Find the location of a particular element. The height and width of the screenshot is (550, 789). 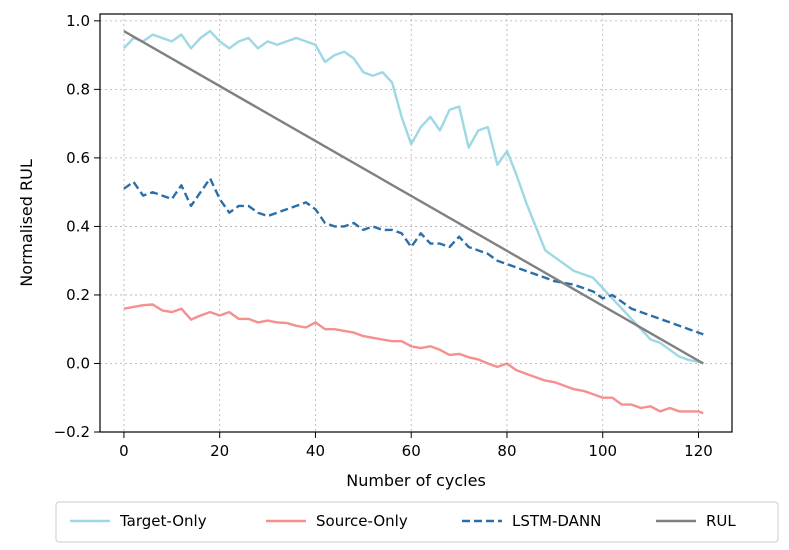

y-tick-label: 1.0 is located at coordinates (78, 21).